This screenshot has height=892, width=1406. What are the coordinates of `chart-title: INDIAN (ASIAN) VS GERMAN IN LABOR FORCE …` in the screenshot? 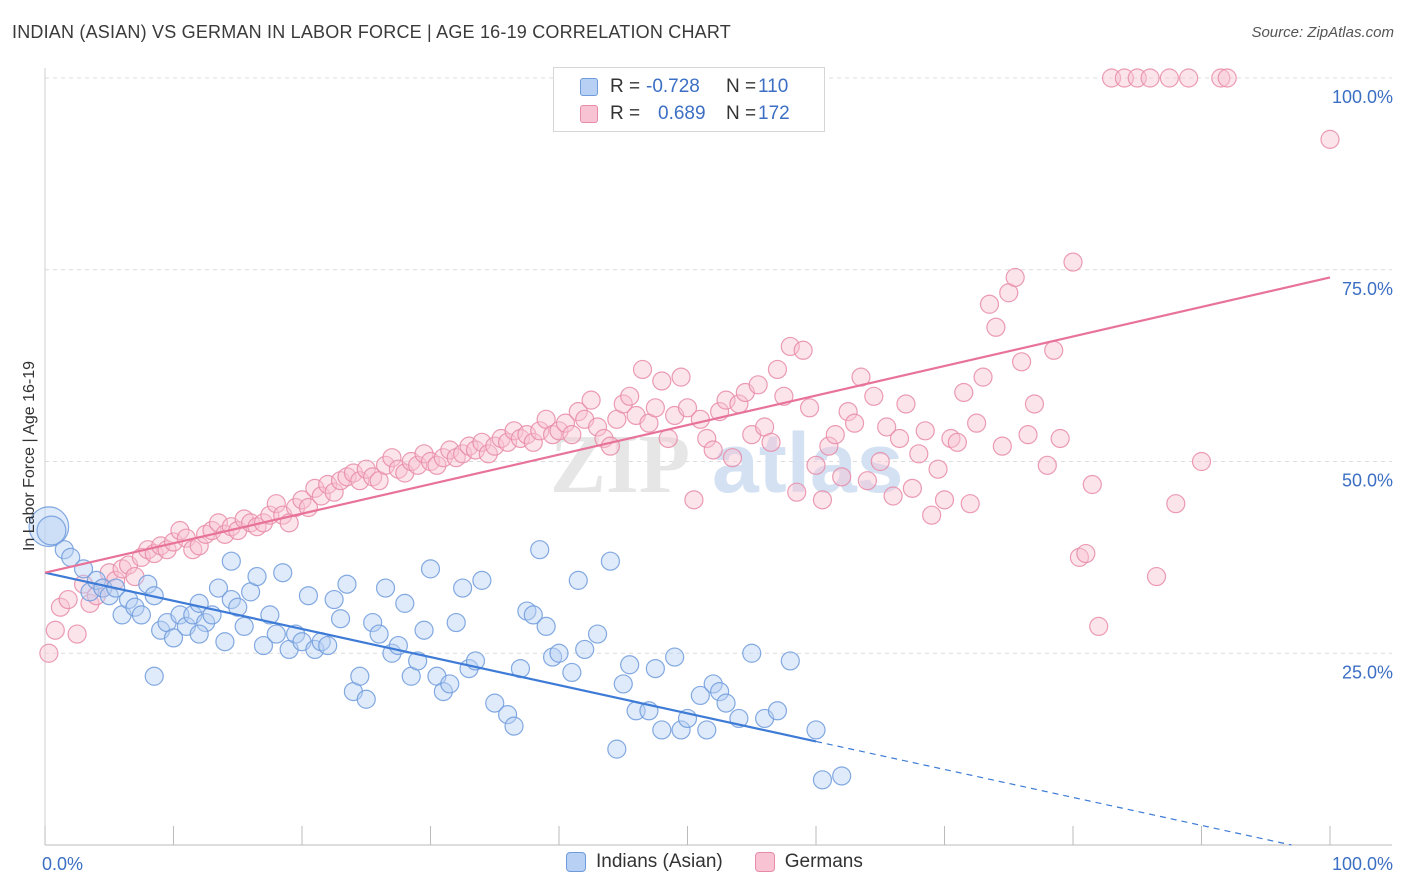 It's located at (371, 32).